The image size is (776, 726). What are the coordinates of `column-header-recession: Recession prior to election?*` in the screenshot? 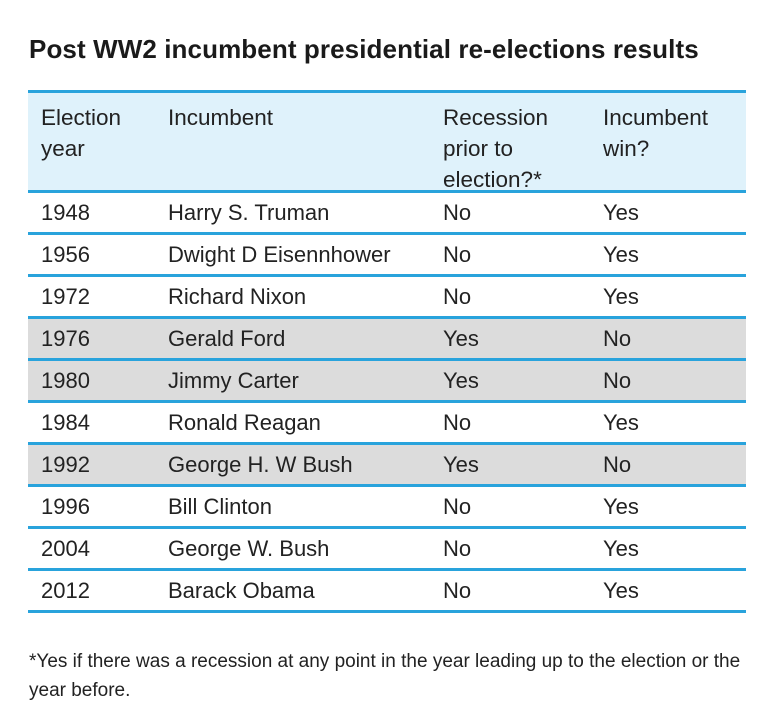 It's located at (496, 148).